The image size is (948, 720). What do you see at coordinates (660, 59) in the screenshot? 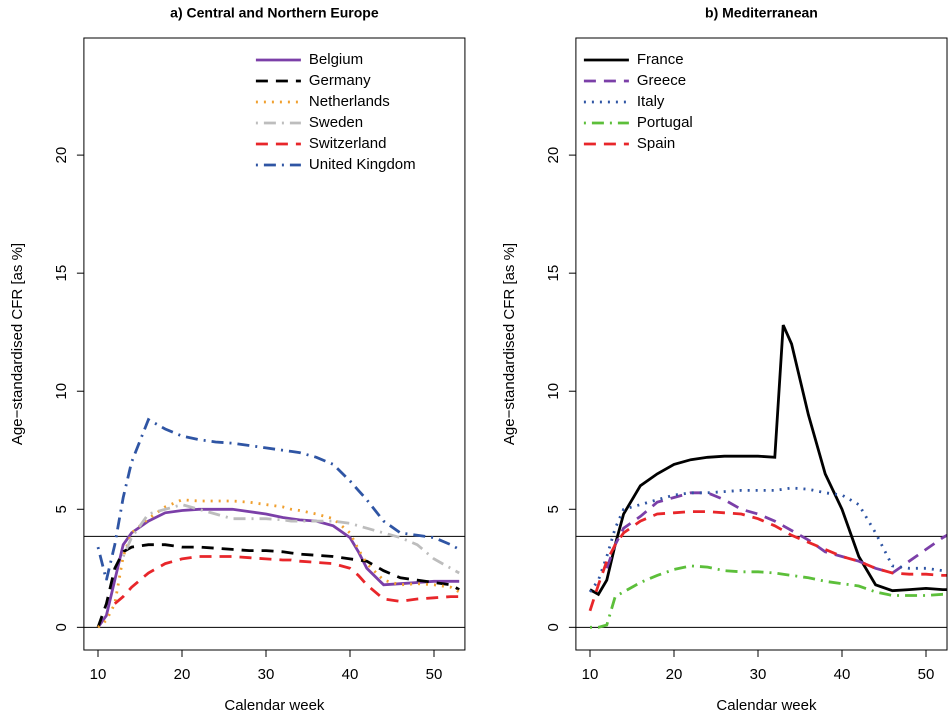
I see `legend-label: France` at bounding box center [660, 59].